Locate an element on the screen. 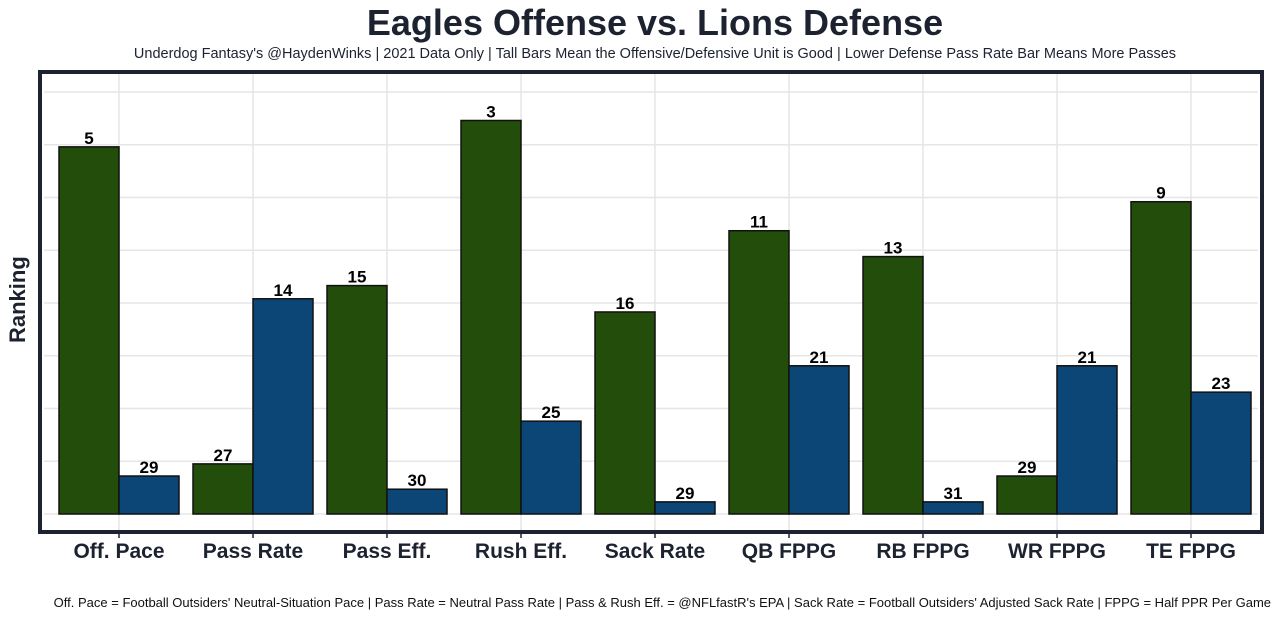  bar-offense-rb-fppg is located at coordinates (893, 385).